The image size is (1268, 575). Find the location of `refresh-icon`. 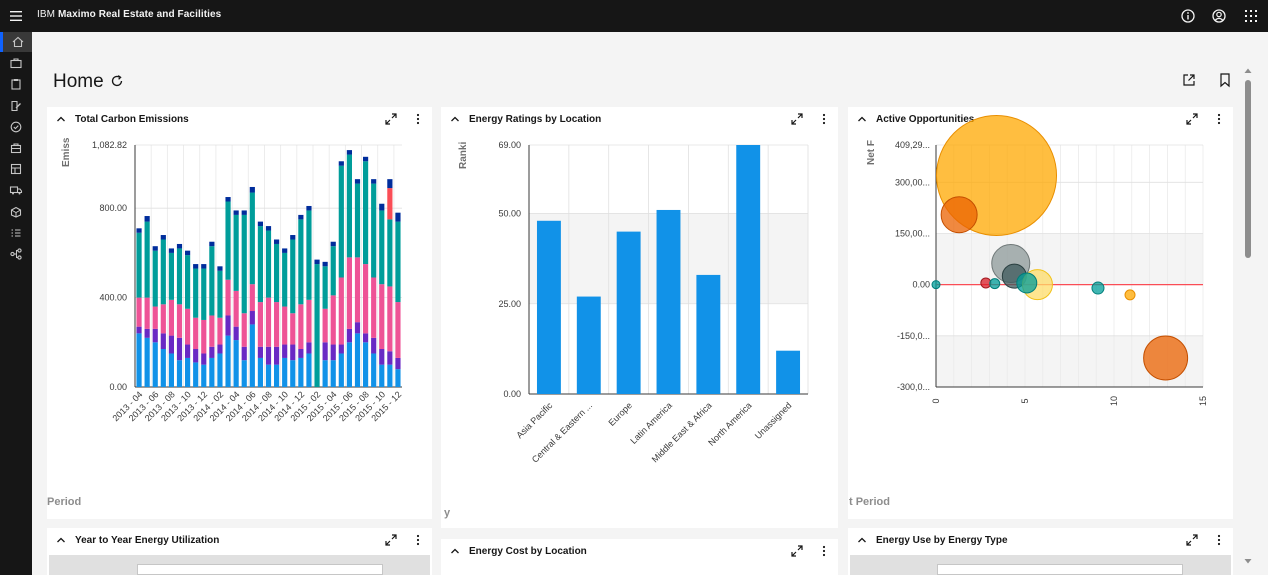

refresh-icon is located at coordinates (117, 81).